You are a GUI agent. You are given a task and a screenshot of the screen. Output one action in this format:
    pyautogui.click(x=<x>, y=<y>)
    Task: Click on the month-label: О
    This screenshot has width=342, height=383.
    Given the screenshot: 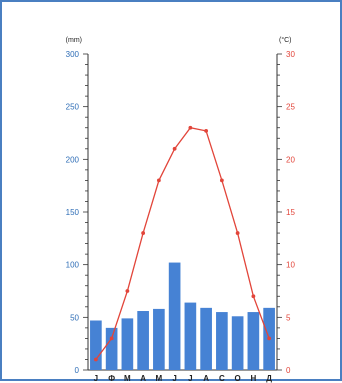 What is the action you would take?
    pyautogui.click(x=238, y=378)
    